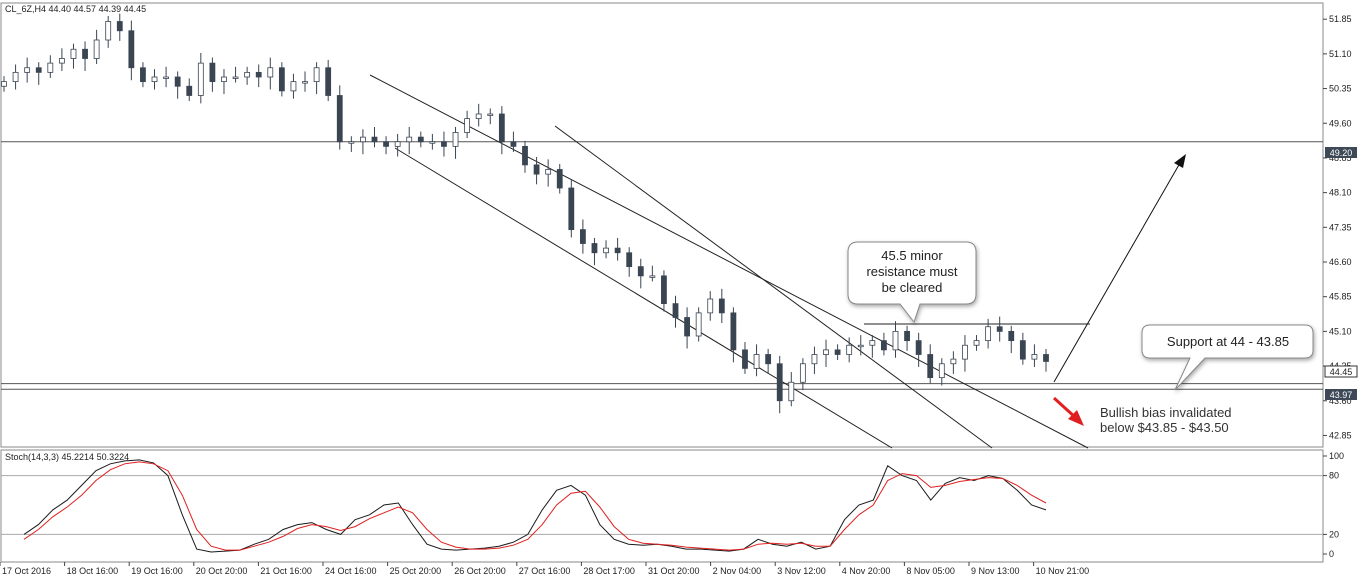 The height and width of the screenshot is (579, 1364). Describe the element at coordinates (1341, 395) in the screenshot. I see `svg-text: 43.97` at that location.